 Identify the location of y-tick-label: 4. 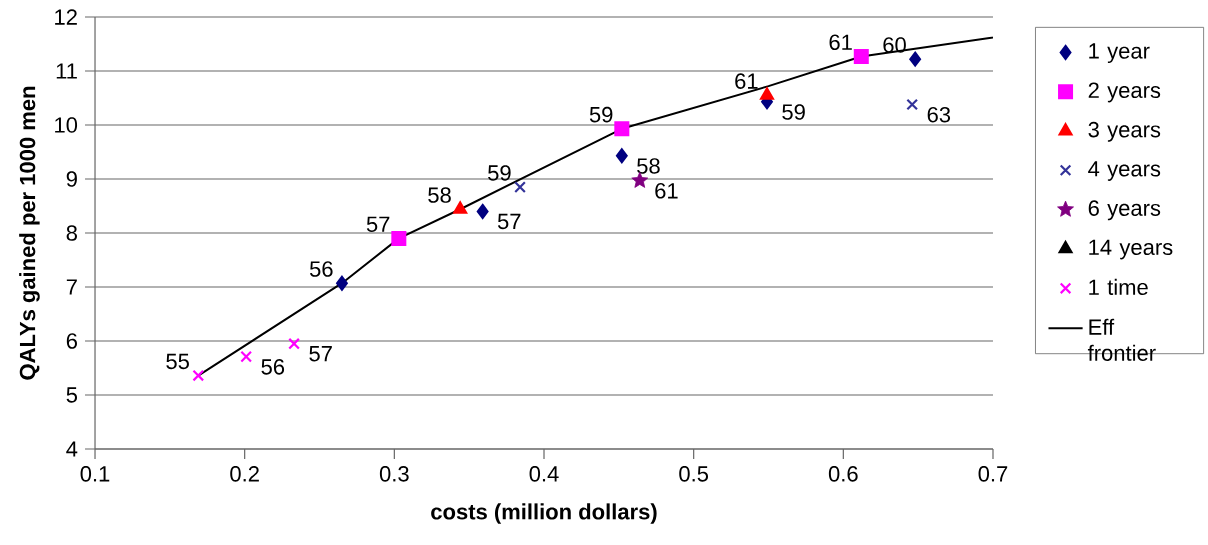
(72, 449).